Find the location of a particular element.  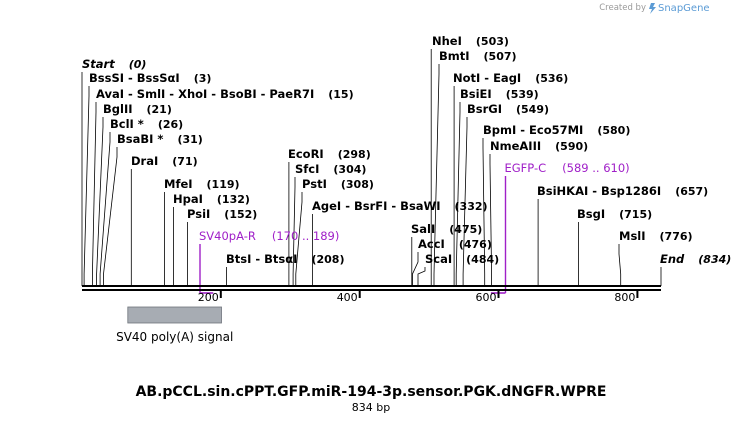

site-label: AvaI - SmlI - XhoI - BsoBI - PaeR7I (15) is located at coordinates (225, 94).